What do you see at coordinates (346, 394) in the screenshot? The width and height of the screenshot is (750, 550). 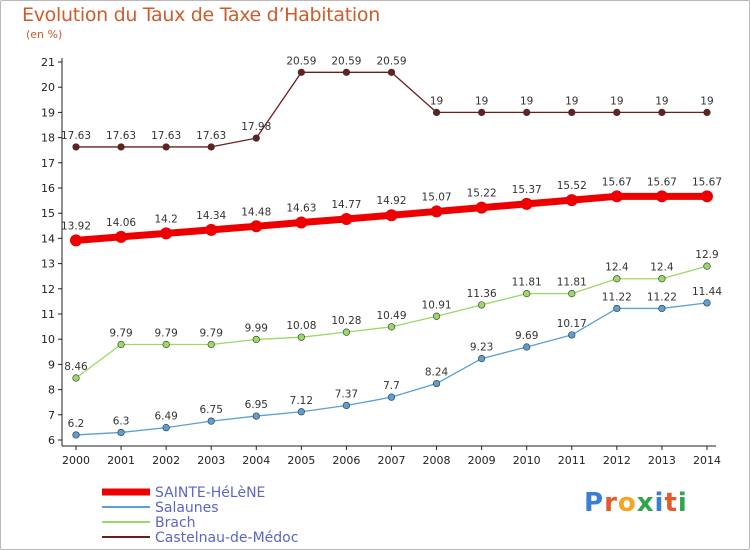 I see `data-label: 7.37` at bounding box center [346, 394].